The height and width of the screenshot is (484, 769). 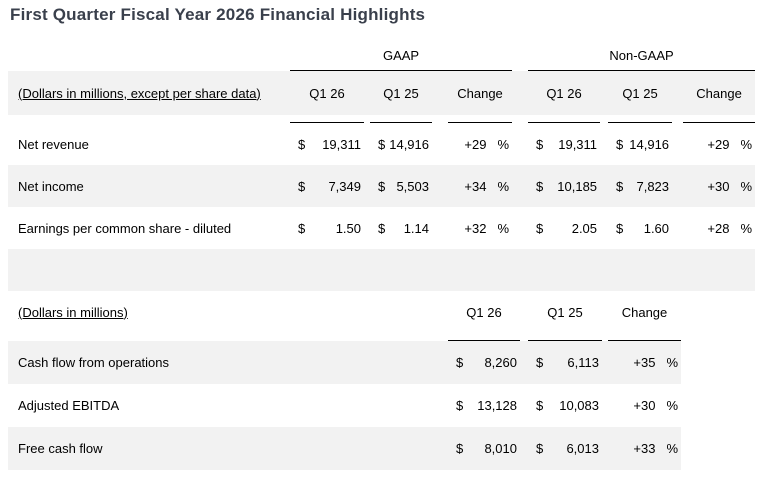 What do you see at coordinates (584, 228) in the screenshot?
I see `amount: 2.05` at bounding box center [584, 228].